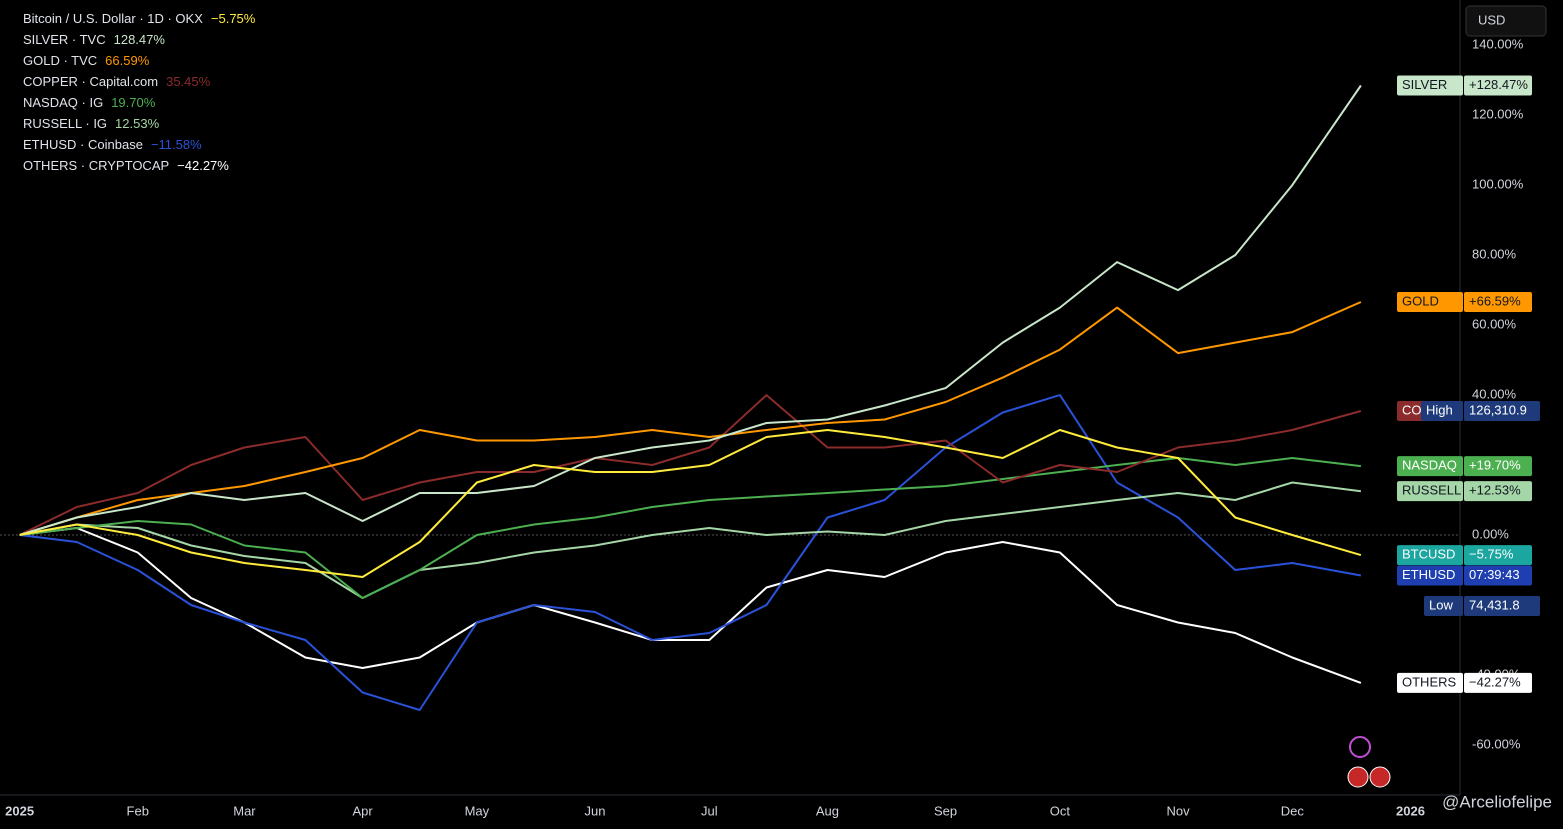 This screenshot has width=1563, height=829. I want to click on legend-name: GOLD · TVC, so click(60, 60).